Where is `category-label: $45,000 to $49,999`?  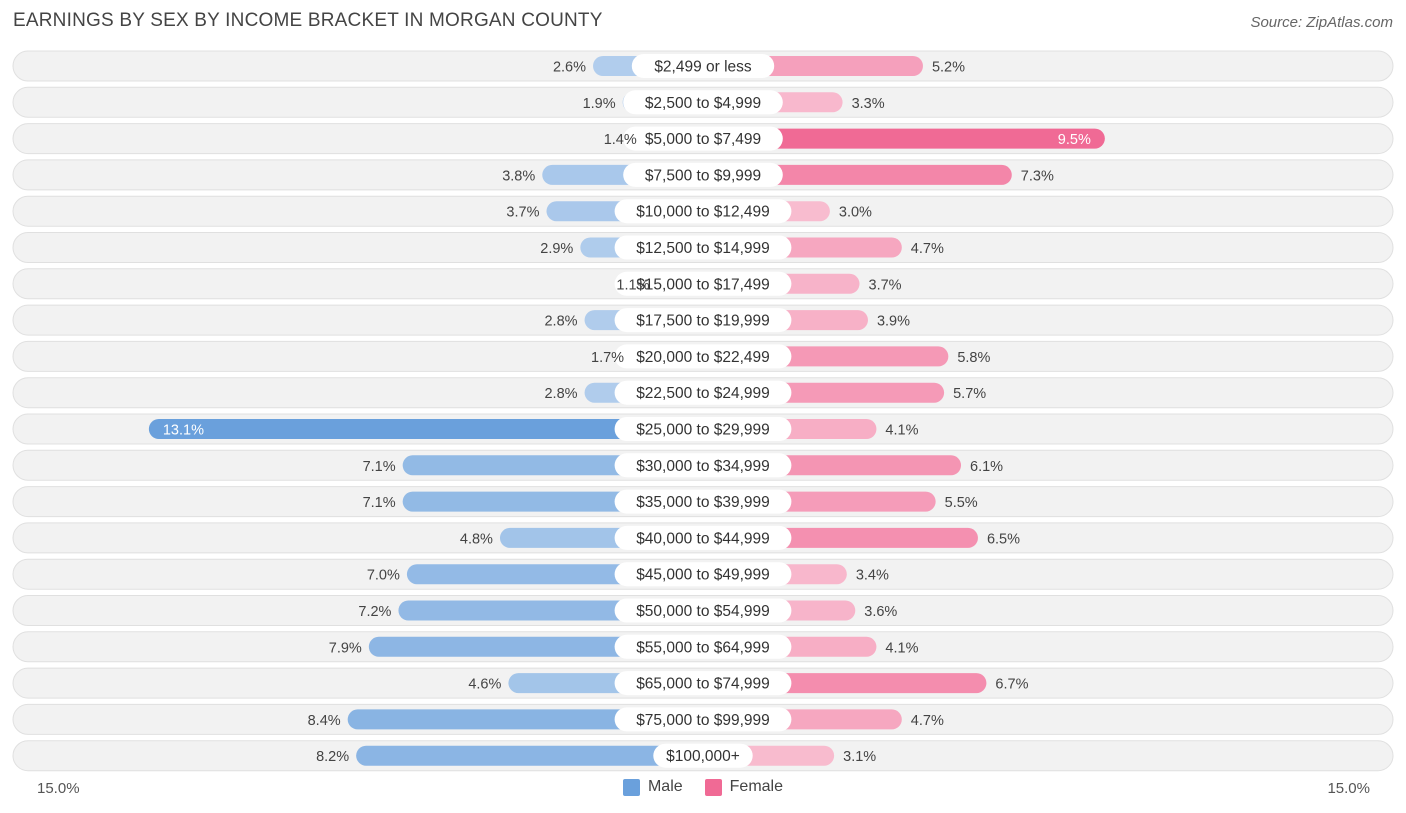 category-label: $45,000 to $49,999 is located at coordinates (703, 575).